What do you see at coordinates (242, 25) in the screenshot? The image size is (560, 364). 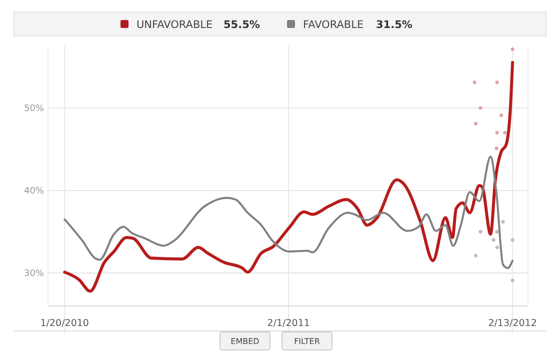 I see `text: 55.5%` at bounding box center [242, 25].